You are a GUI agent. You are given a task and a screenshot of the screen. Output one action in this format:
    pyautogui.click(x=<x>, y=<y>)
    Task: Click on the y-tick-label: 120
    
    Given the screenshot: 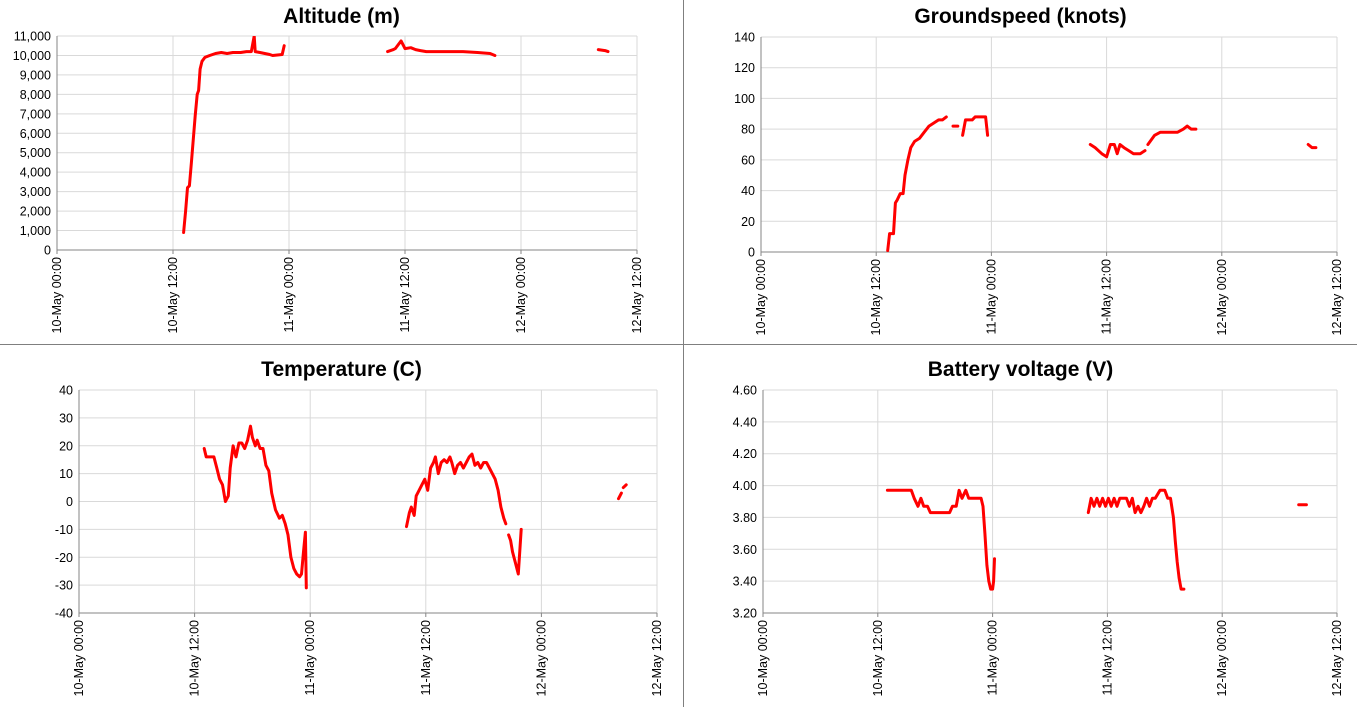 What is the action you would take?
    pyautogui.click(x=744, y=68)
    